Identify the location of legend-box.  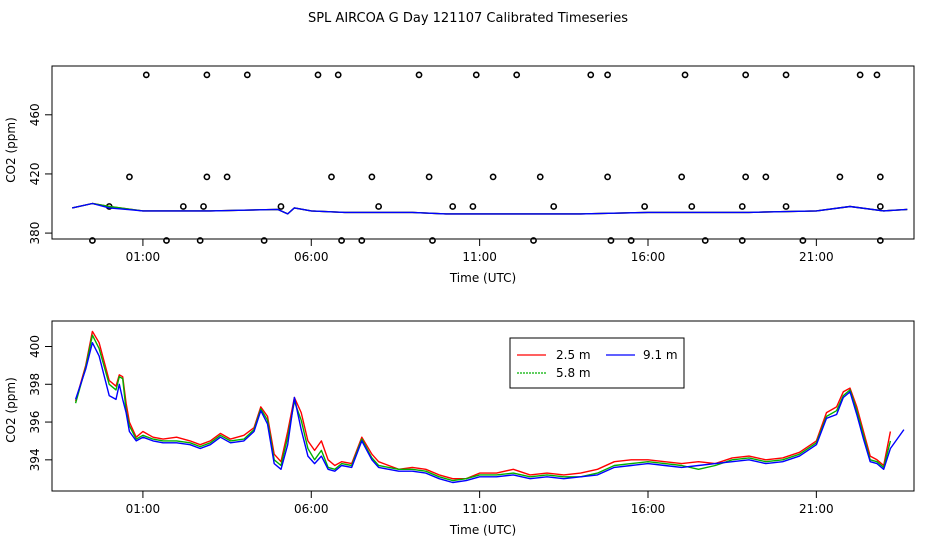
(597, 363).